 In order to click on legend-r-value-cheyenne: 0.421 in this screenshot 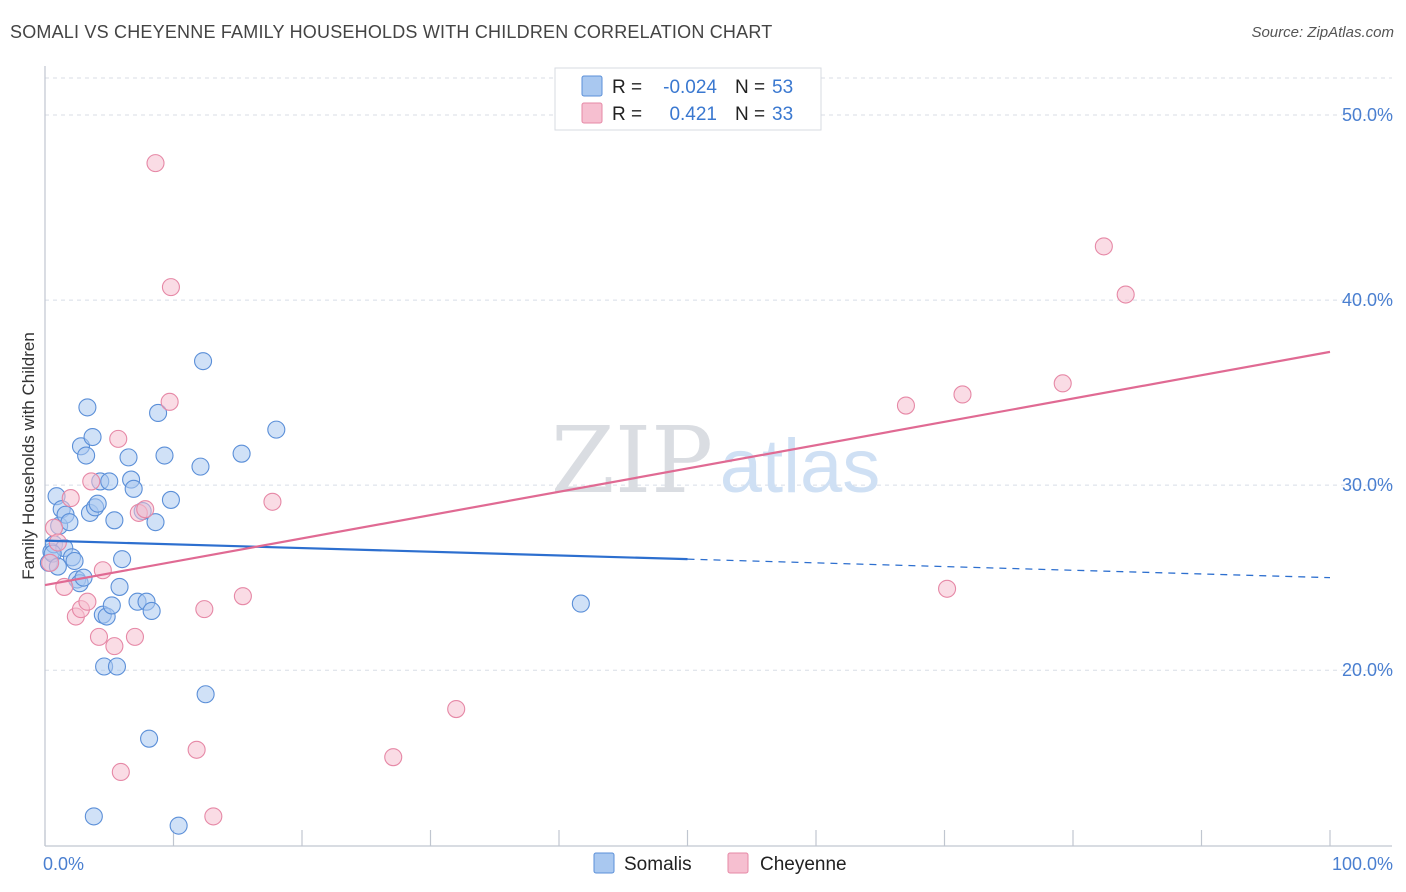, I will do `click(693, 114)`.